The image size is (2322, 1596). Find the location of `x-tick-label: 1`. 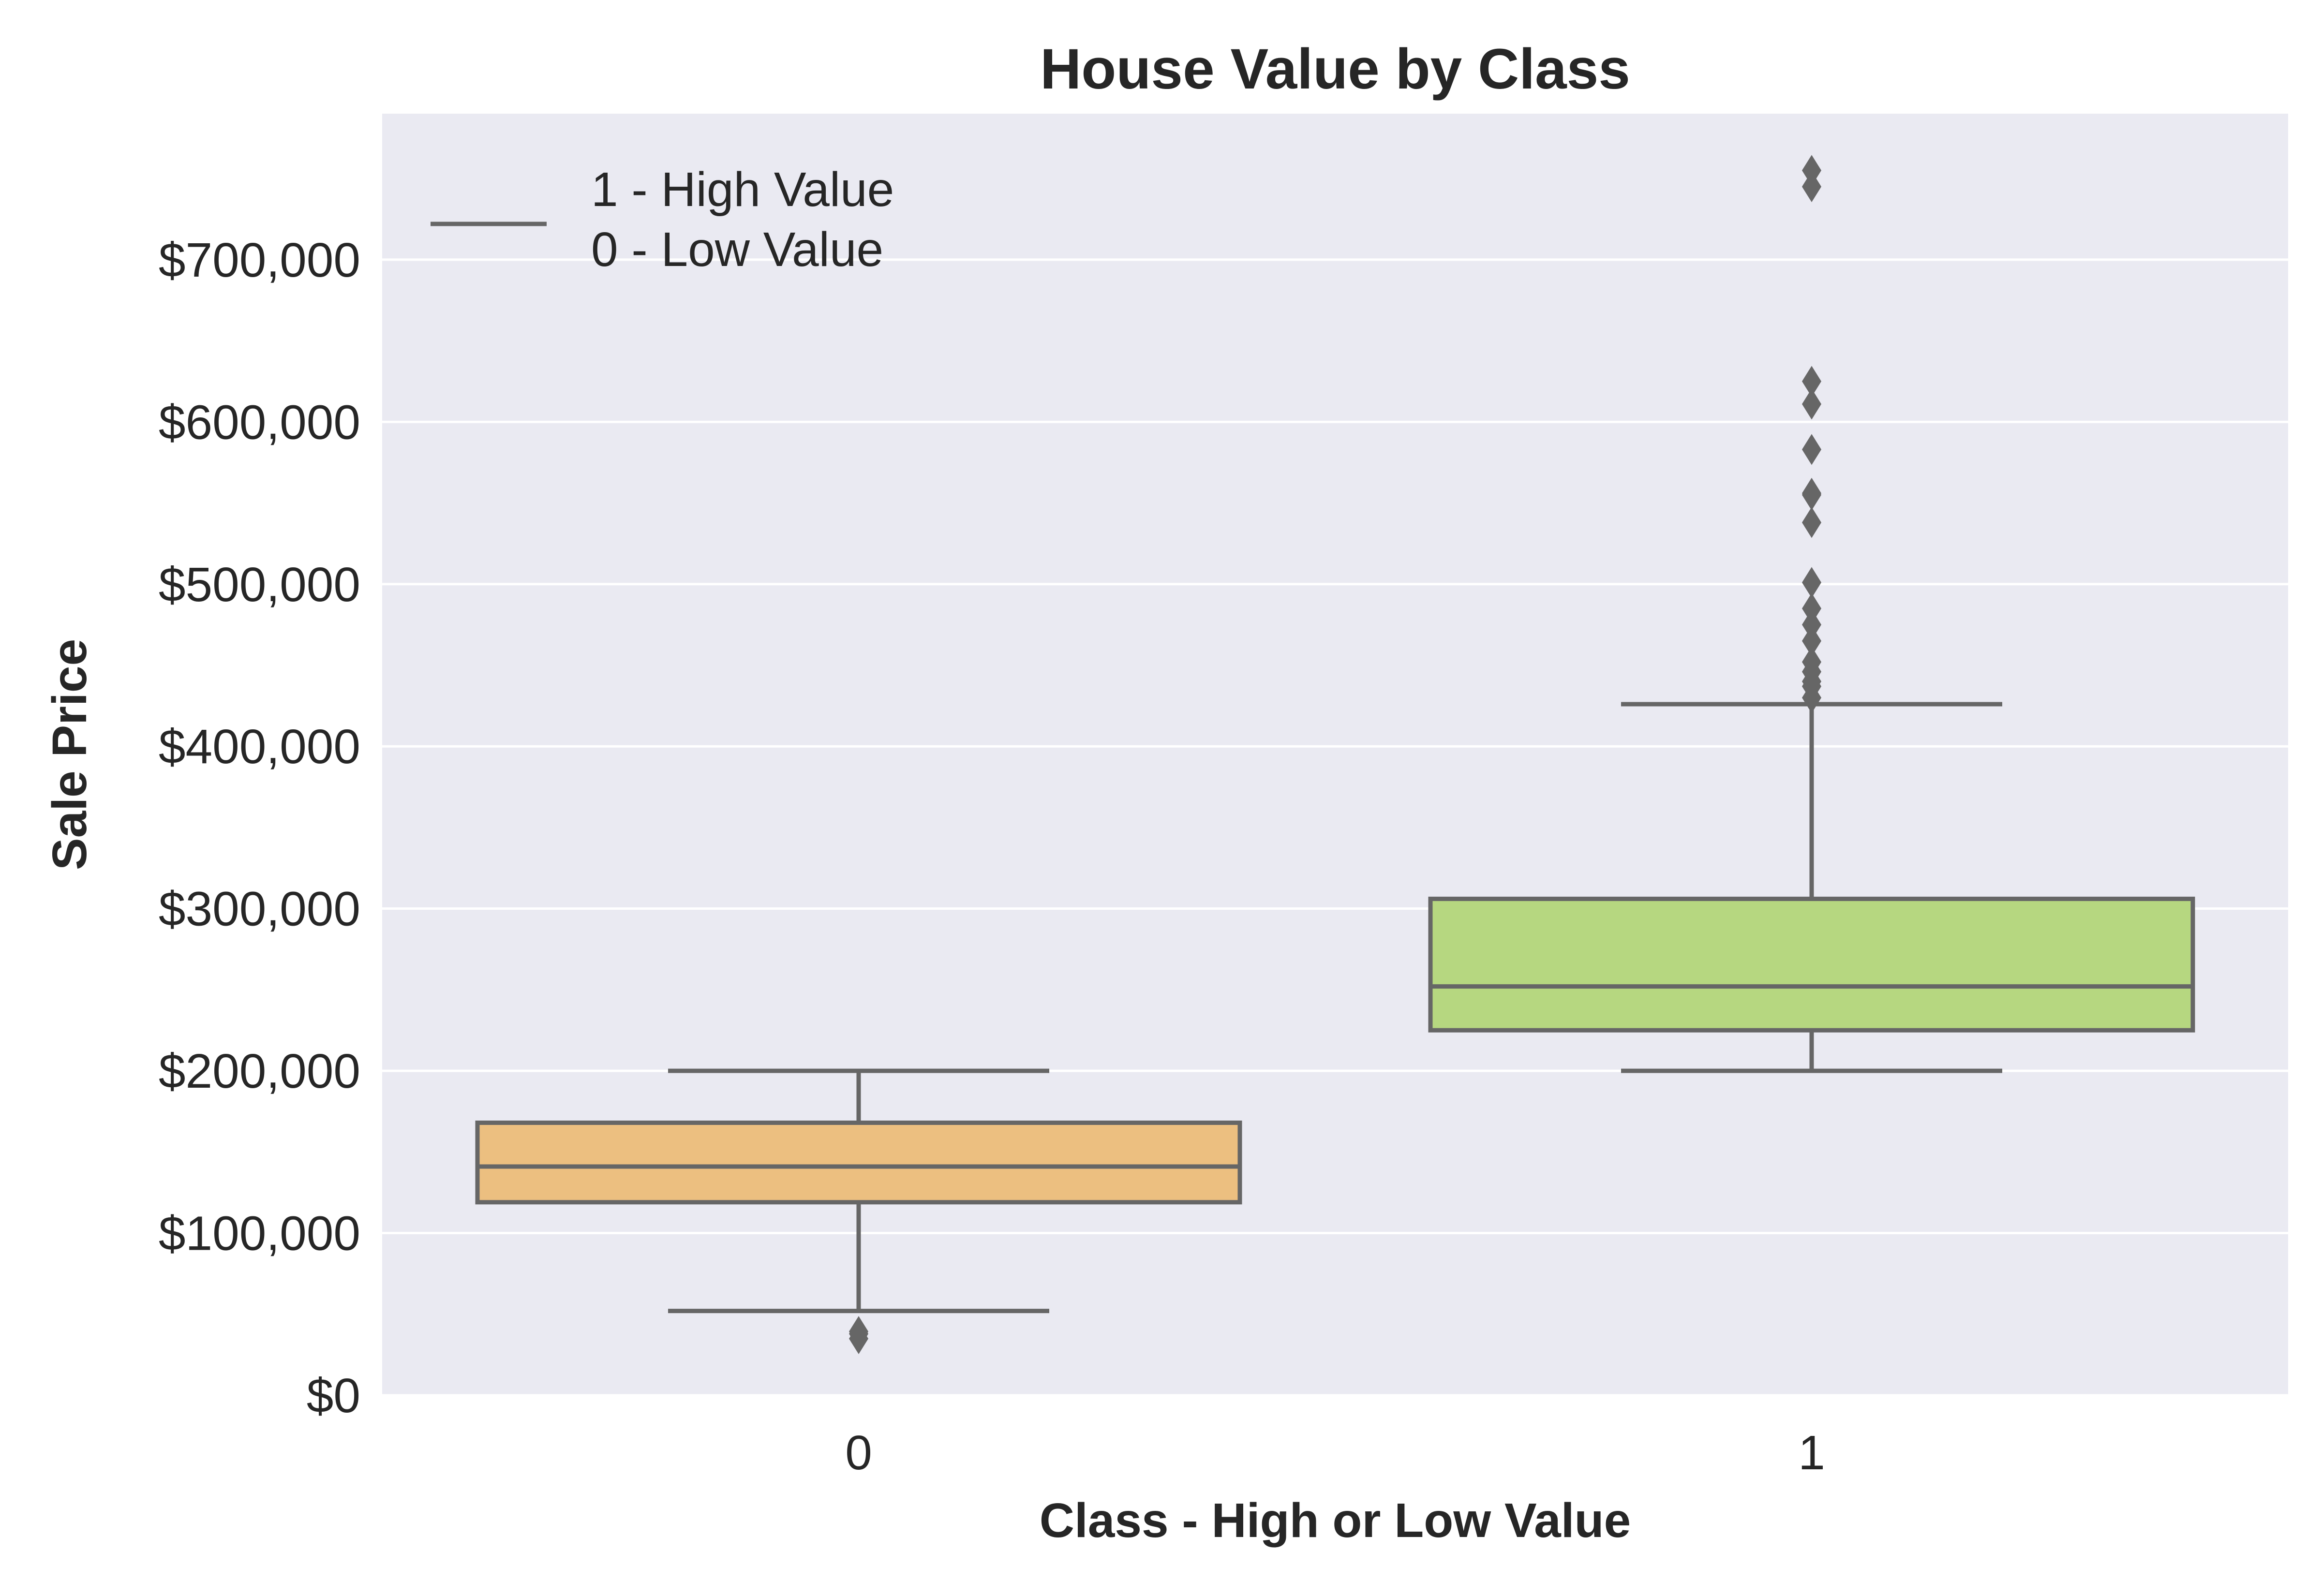

x-tick-label: 1 is located at coordinates (1811, 1453).